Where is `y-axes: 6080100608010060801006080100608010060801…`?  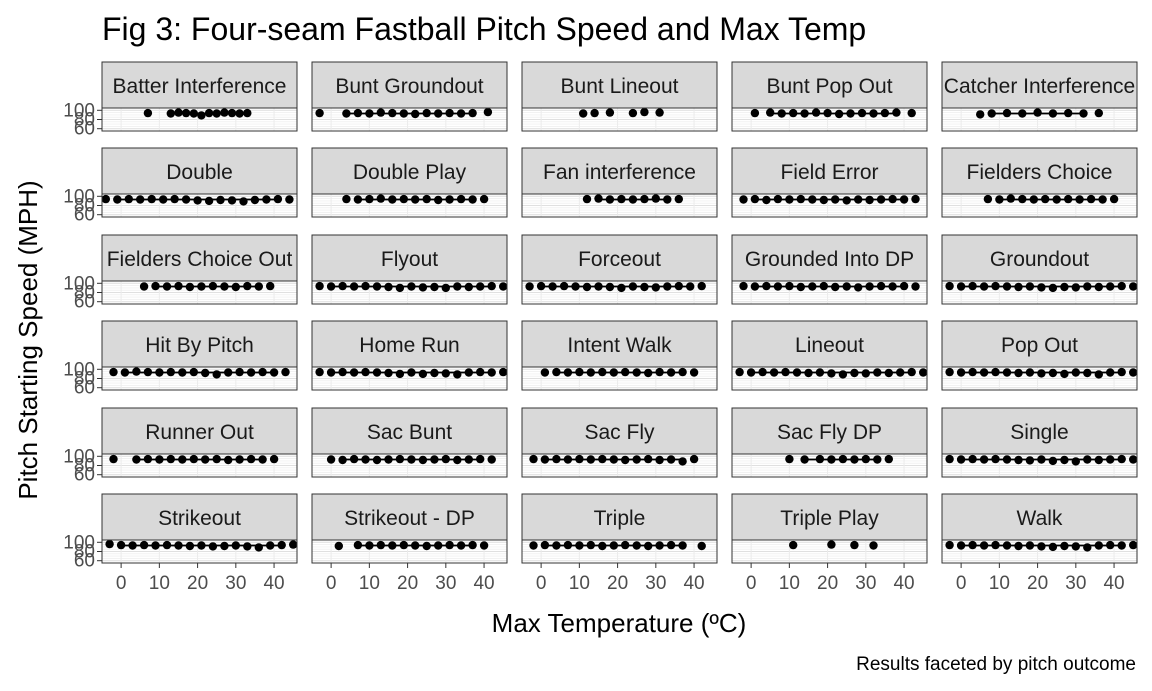
y-axes: 6080100608010060801006080100608010060801… is located at coordinates (82, 336).